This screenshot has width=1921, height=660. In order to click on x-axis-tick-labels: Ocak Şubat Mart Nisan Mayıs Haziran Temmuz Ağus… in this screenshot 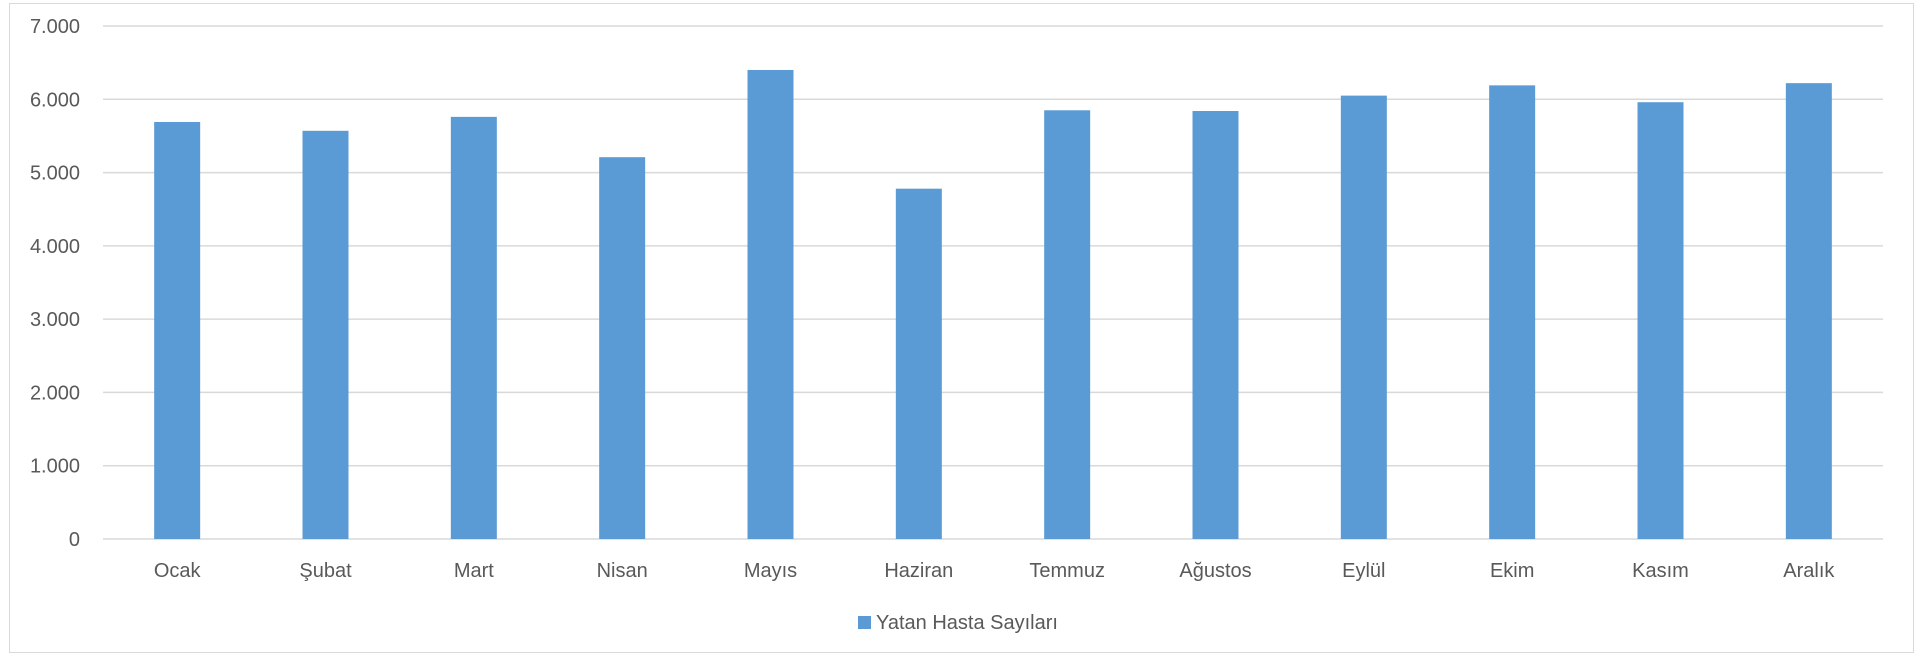, I will do `click(995, 571)`.